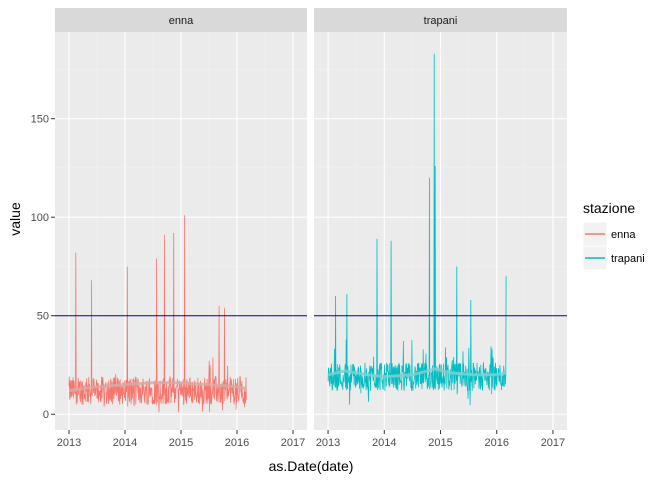  I want to click on y-tick-label: 0, so click(46, 415).